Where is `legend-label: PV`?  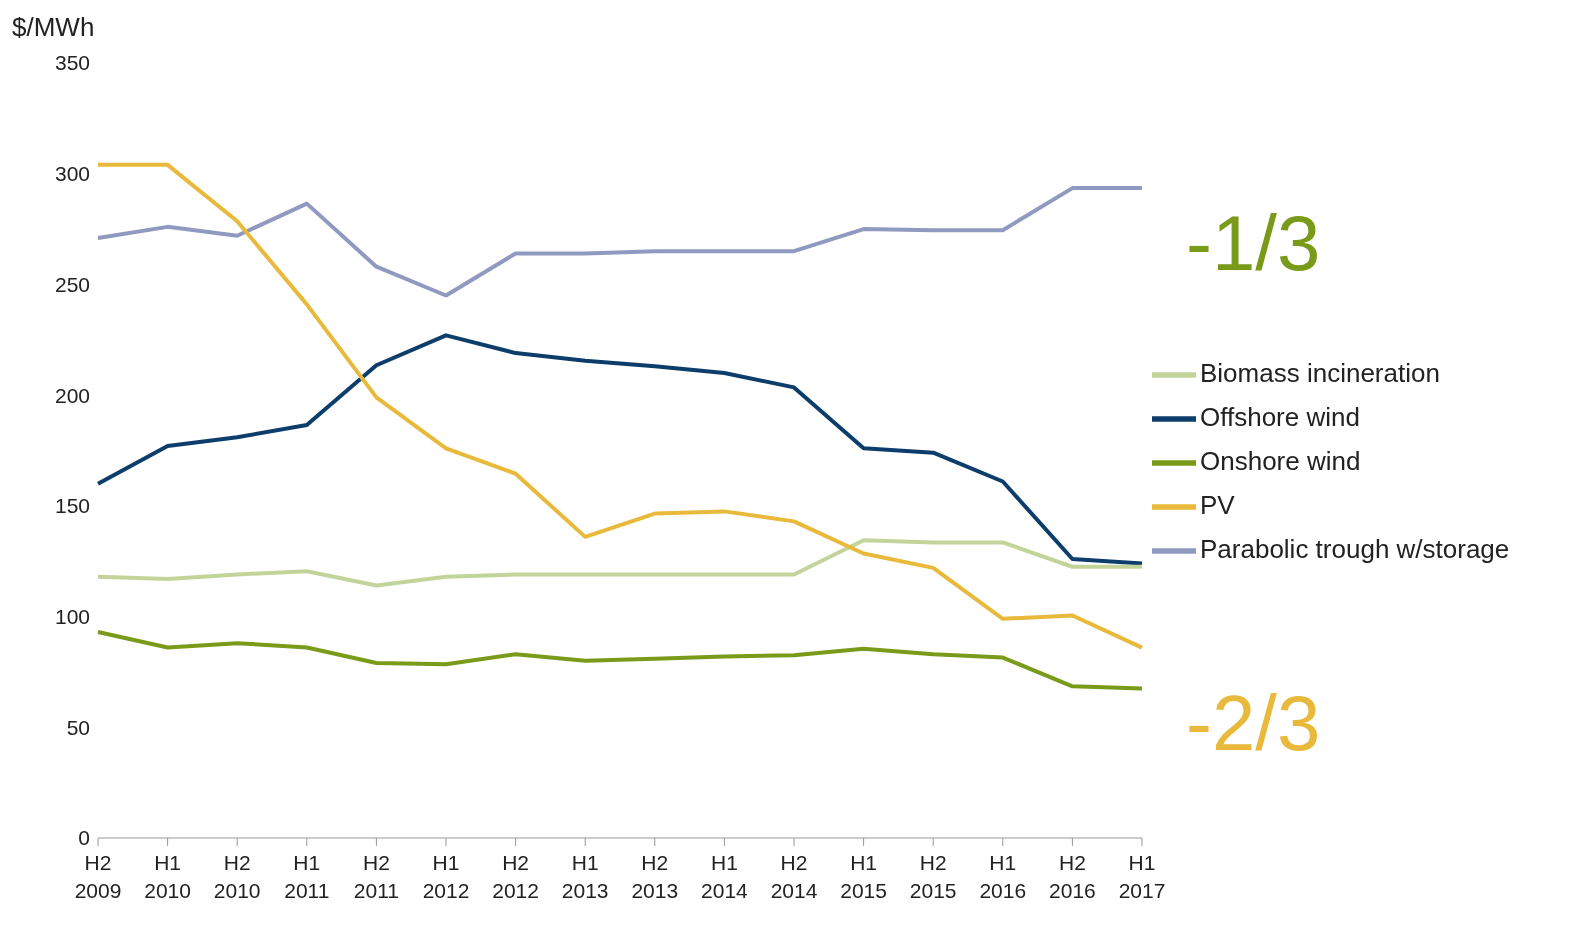
legend-label: PV is located at coordinates (1217, 505).